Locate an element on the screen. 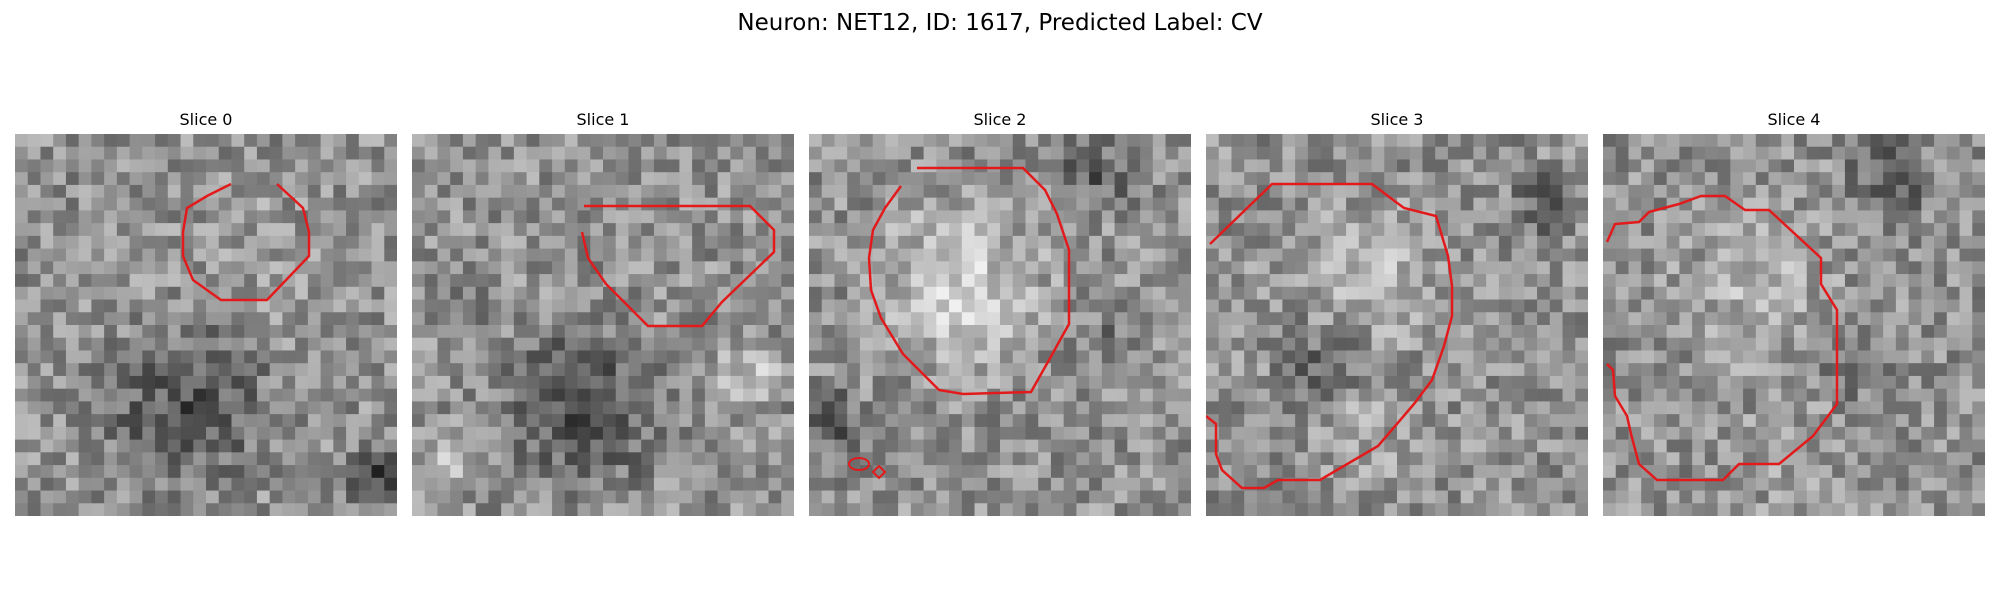  slice-title-4: Slice 4 is located at coordinates (1794, 119).